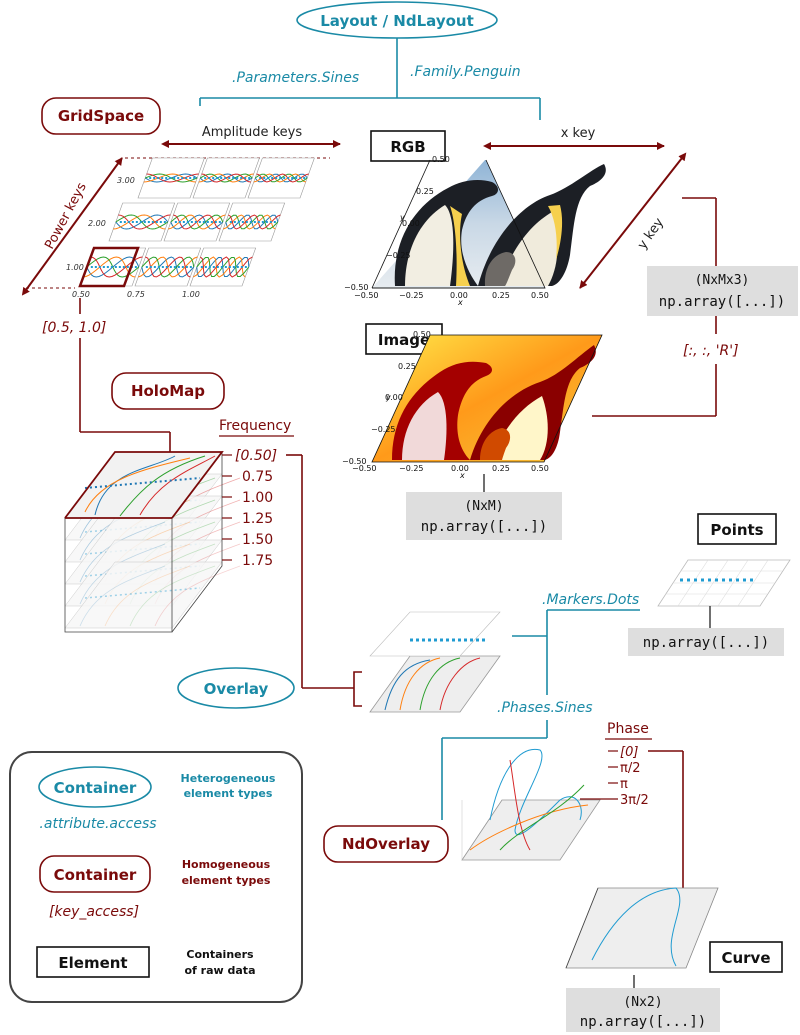 This screenshot has width=800, height=1035. What do you see at coordinates (97, 223) in the screenshot?
I see `grid-ytick: 2.00` at bounding box center [97, 223].